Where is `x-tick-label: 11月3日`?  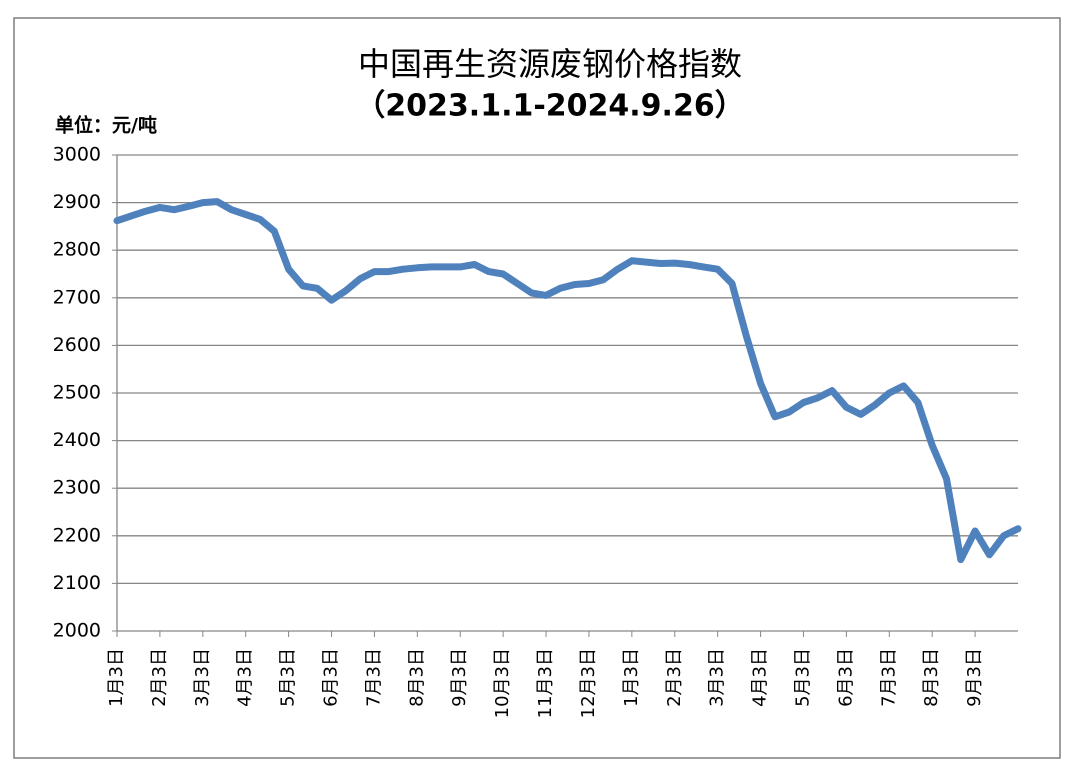 x-tick-label: 11月3日 is located at coordinates (545, 683).